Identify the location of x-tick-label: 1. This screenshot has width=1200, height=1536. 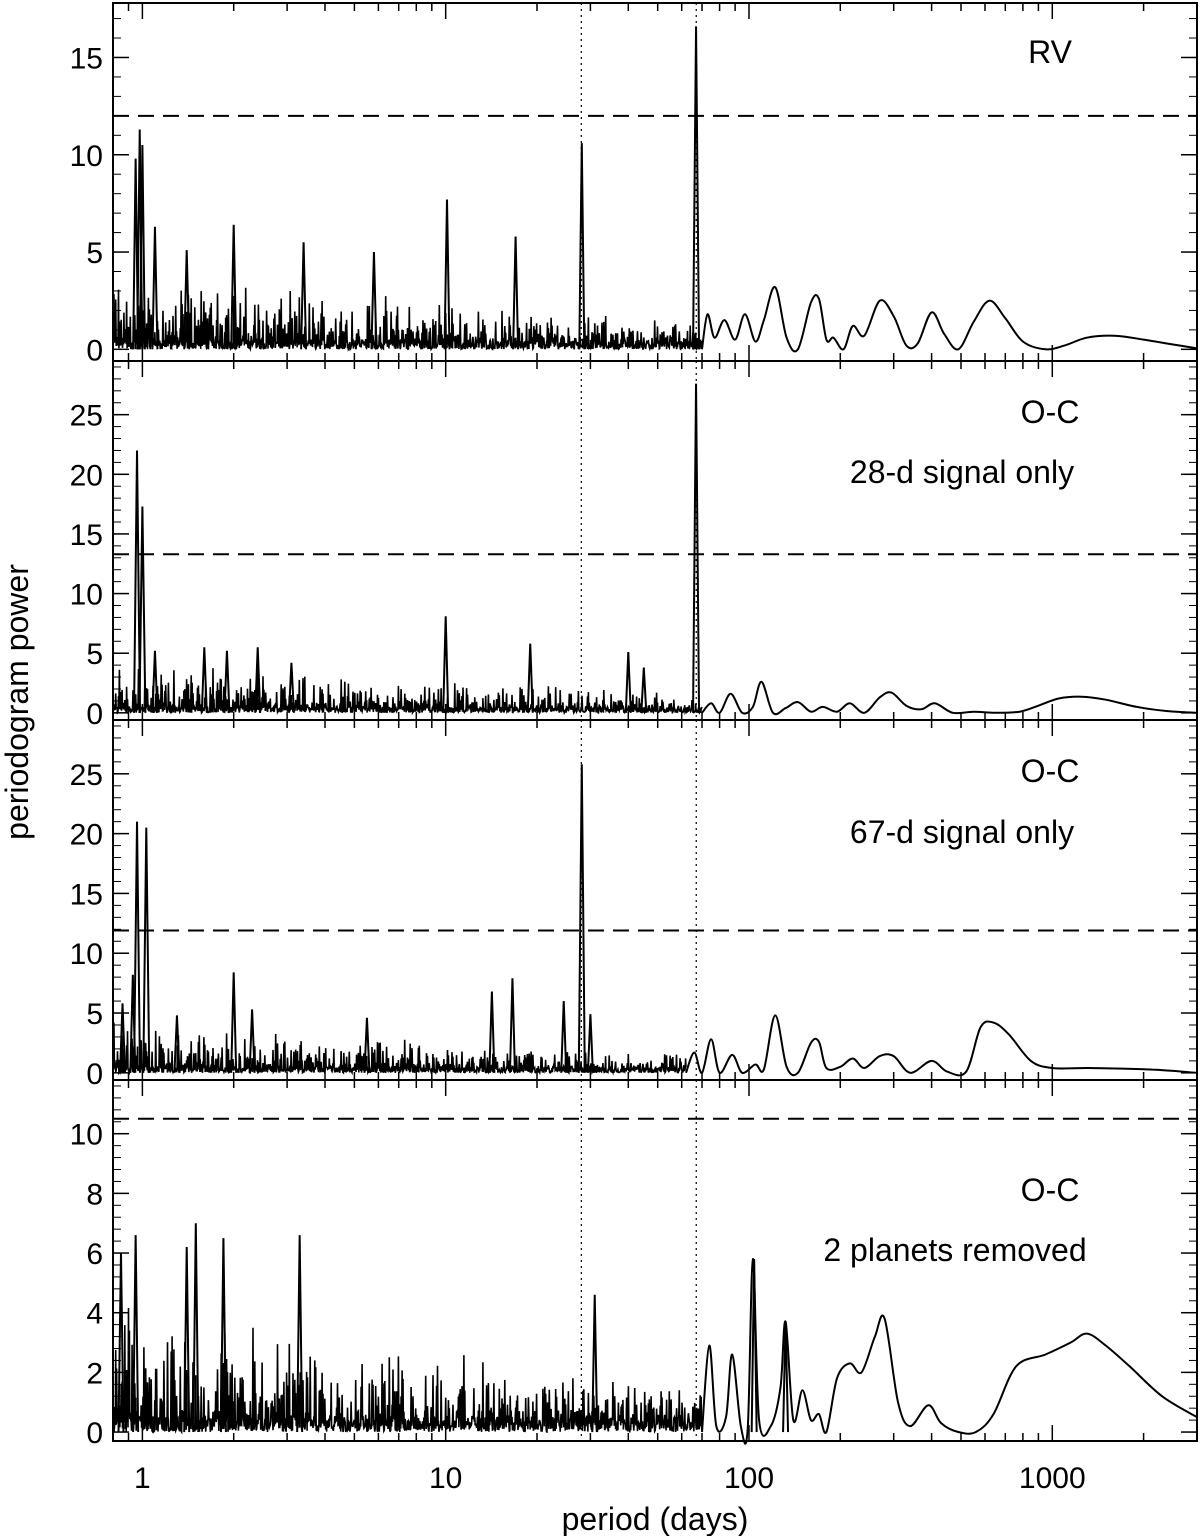
(142, 1478).